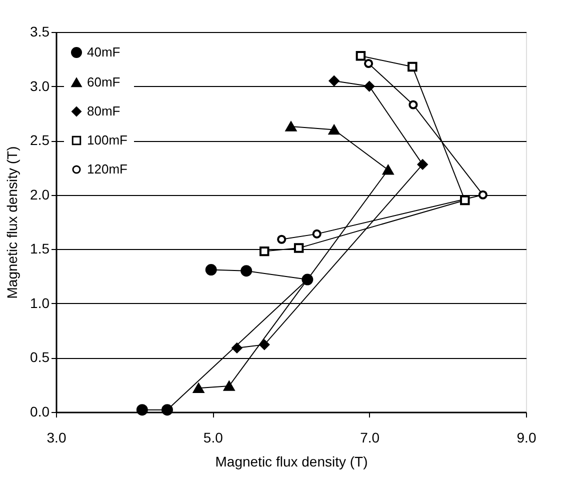 Image resolution: width=586 pixels, height=485 pixels. I want to click on y-tick-label: 3.0, so click(40, 86).